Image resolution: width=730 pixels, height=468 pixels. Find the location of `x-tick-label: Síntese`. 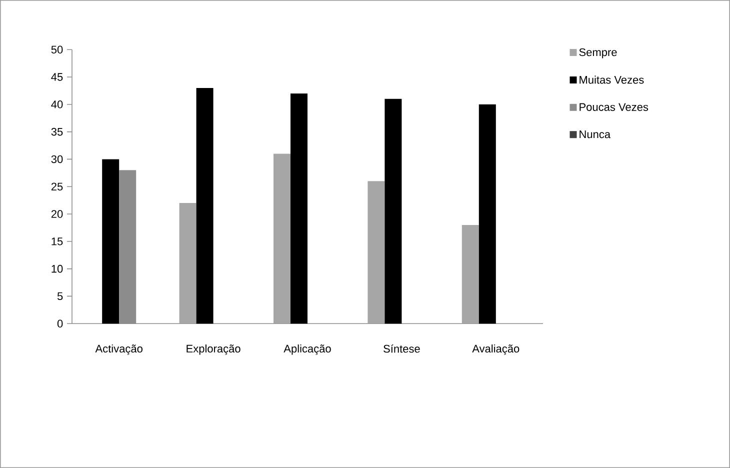

x-tick-label: Síntese is located at coordinates (402, 348).